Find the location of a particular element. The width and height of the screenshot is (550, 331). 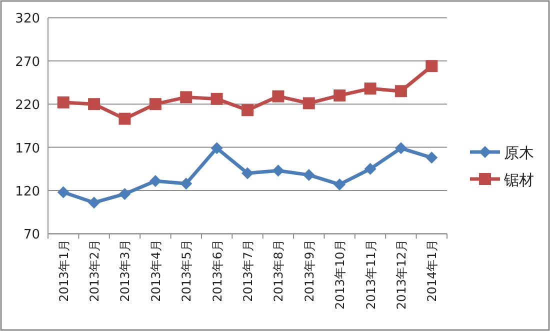

x-tick-label: 2013年9月 is located at coordinates (309, 271).